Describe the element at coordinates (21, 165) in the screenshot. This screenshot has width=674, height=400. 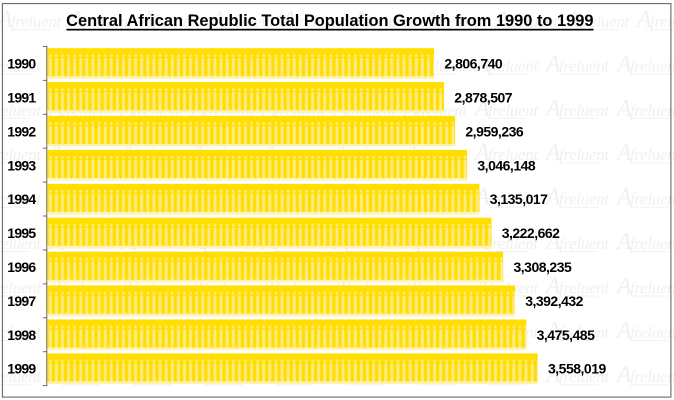
I see `svg-text: 1993` at that location.